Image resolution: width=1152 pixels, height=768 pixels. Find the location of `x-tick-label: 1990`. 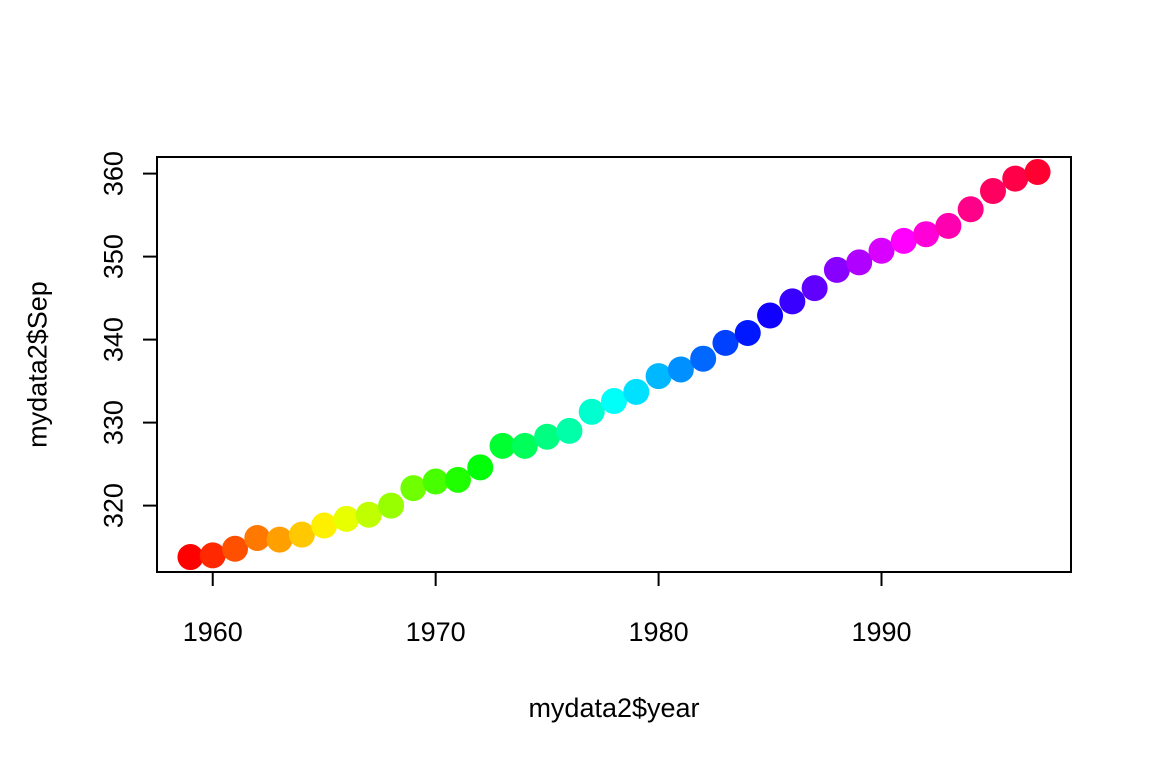

x-tick-label: 1990 is located at coordinates (881, 632).